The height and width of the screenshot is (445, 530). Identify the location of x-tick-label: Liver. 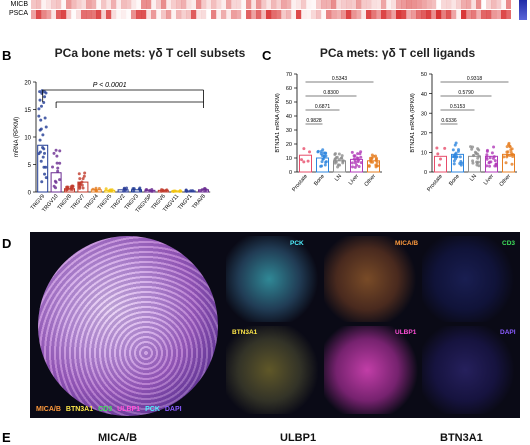
(489, 179).